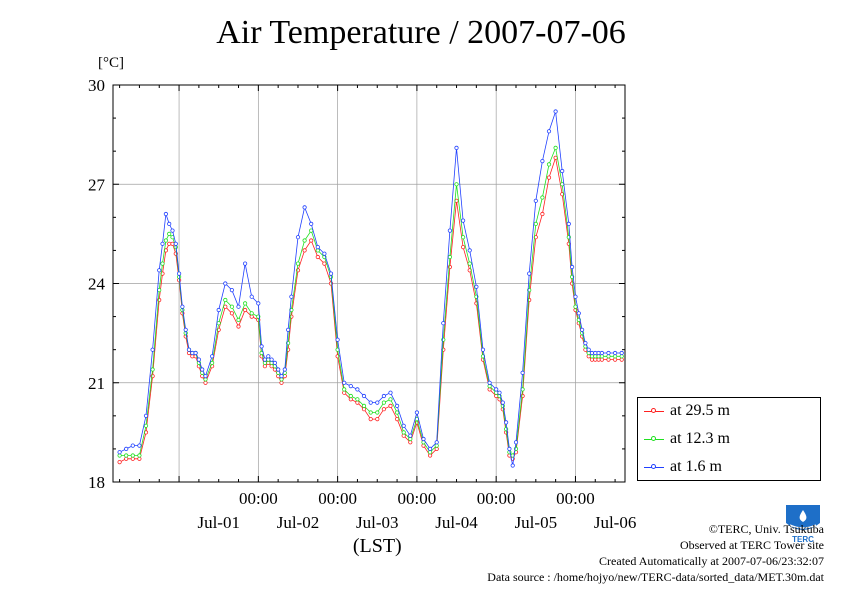 This screenshot has width=842, height=595. What do you see at coordinates (96, 85) in the screenshot?
I see `y-tick-label: 30` at bounding box center [96, 85].